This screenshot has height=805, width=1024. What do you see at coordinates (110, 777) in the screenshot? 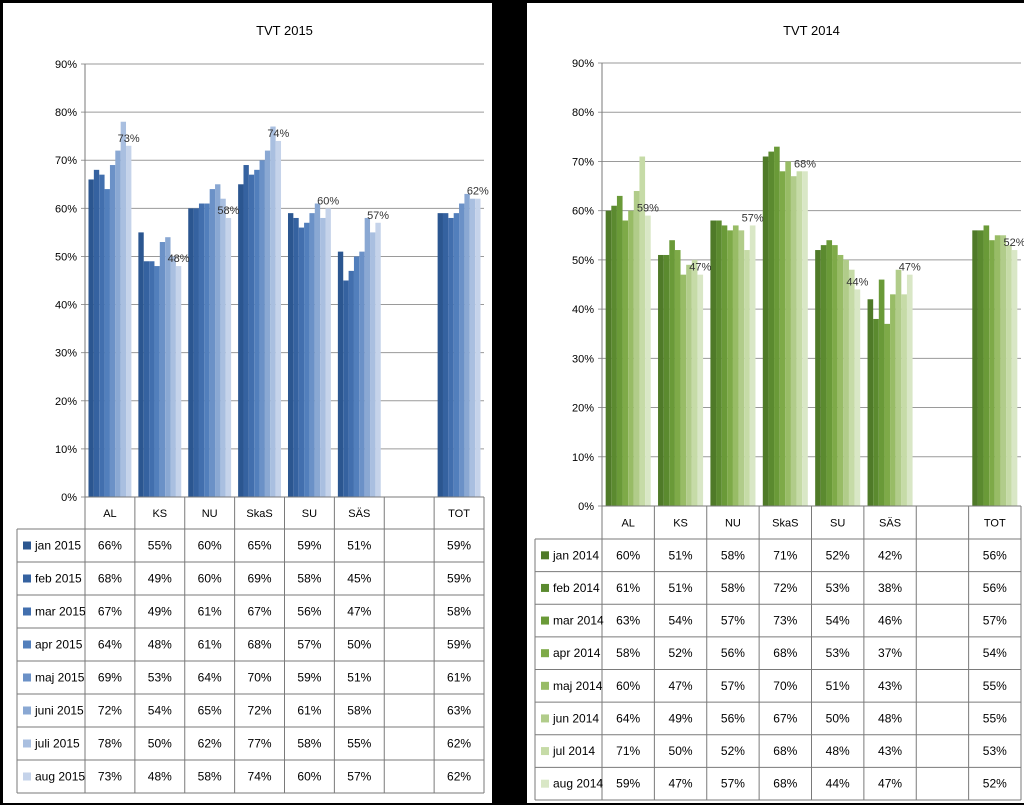
I see `table-cell: 73%` at bounding box center [110, 777].